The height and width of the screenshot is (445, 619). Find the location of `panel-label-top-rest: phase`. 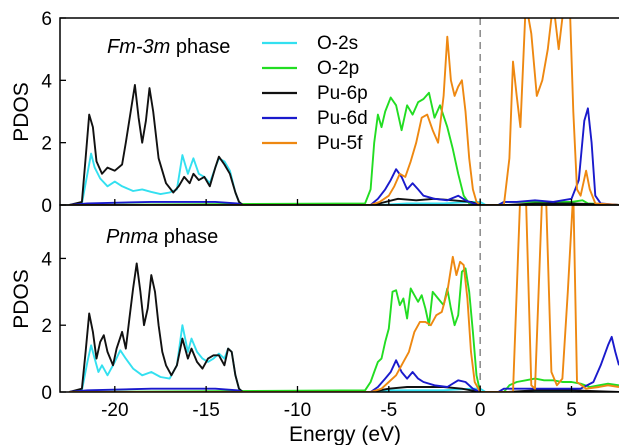

panel-label-top-rest: phase is located at coordinates (200, 47).